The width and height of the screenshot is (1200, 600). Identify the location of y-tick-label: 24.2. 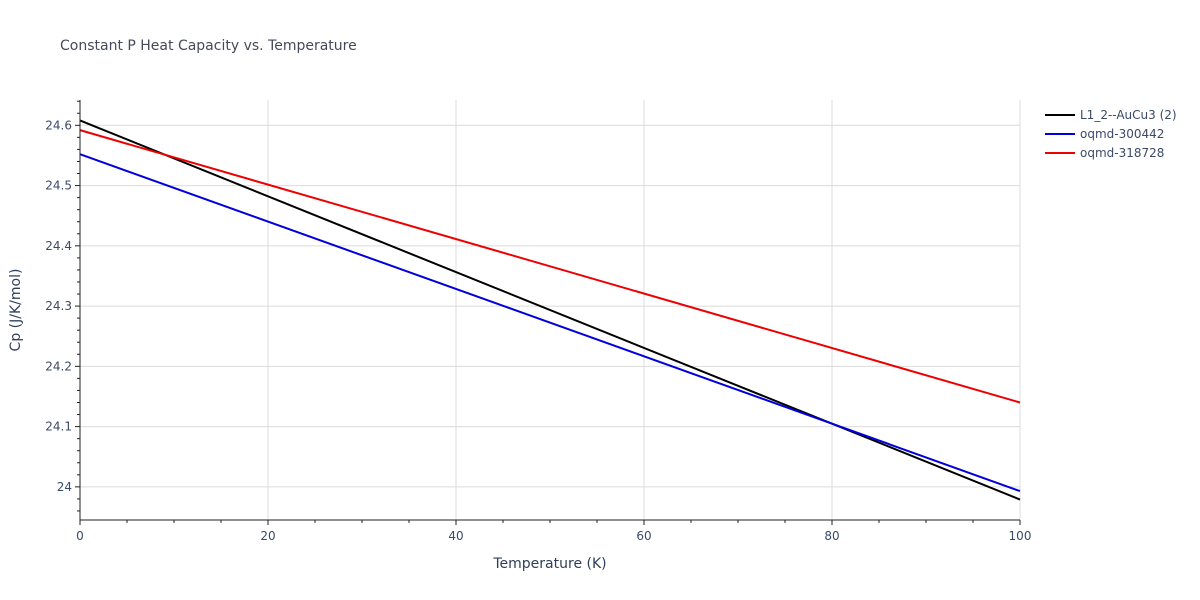
(58, 366).